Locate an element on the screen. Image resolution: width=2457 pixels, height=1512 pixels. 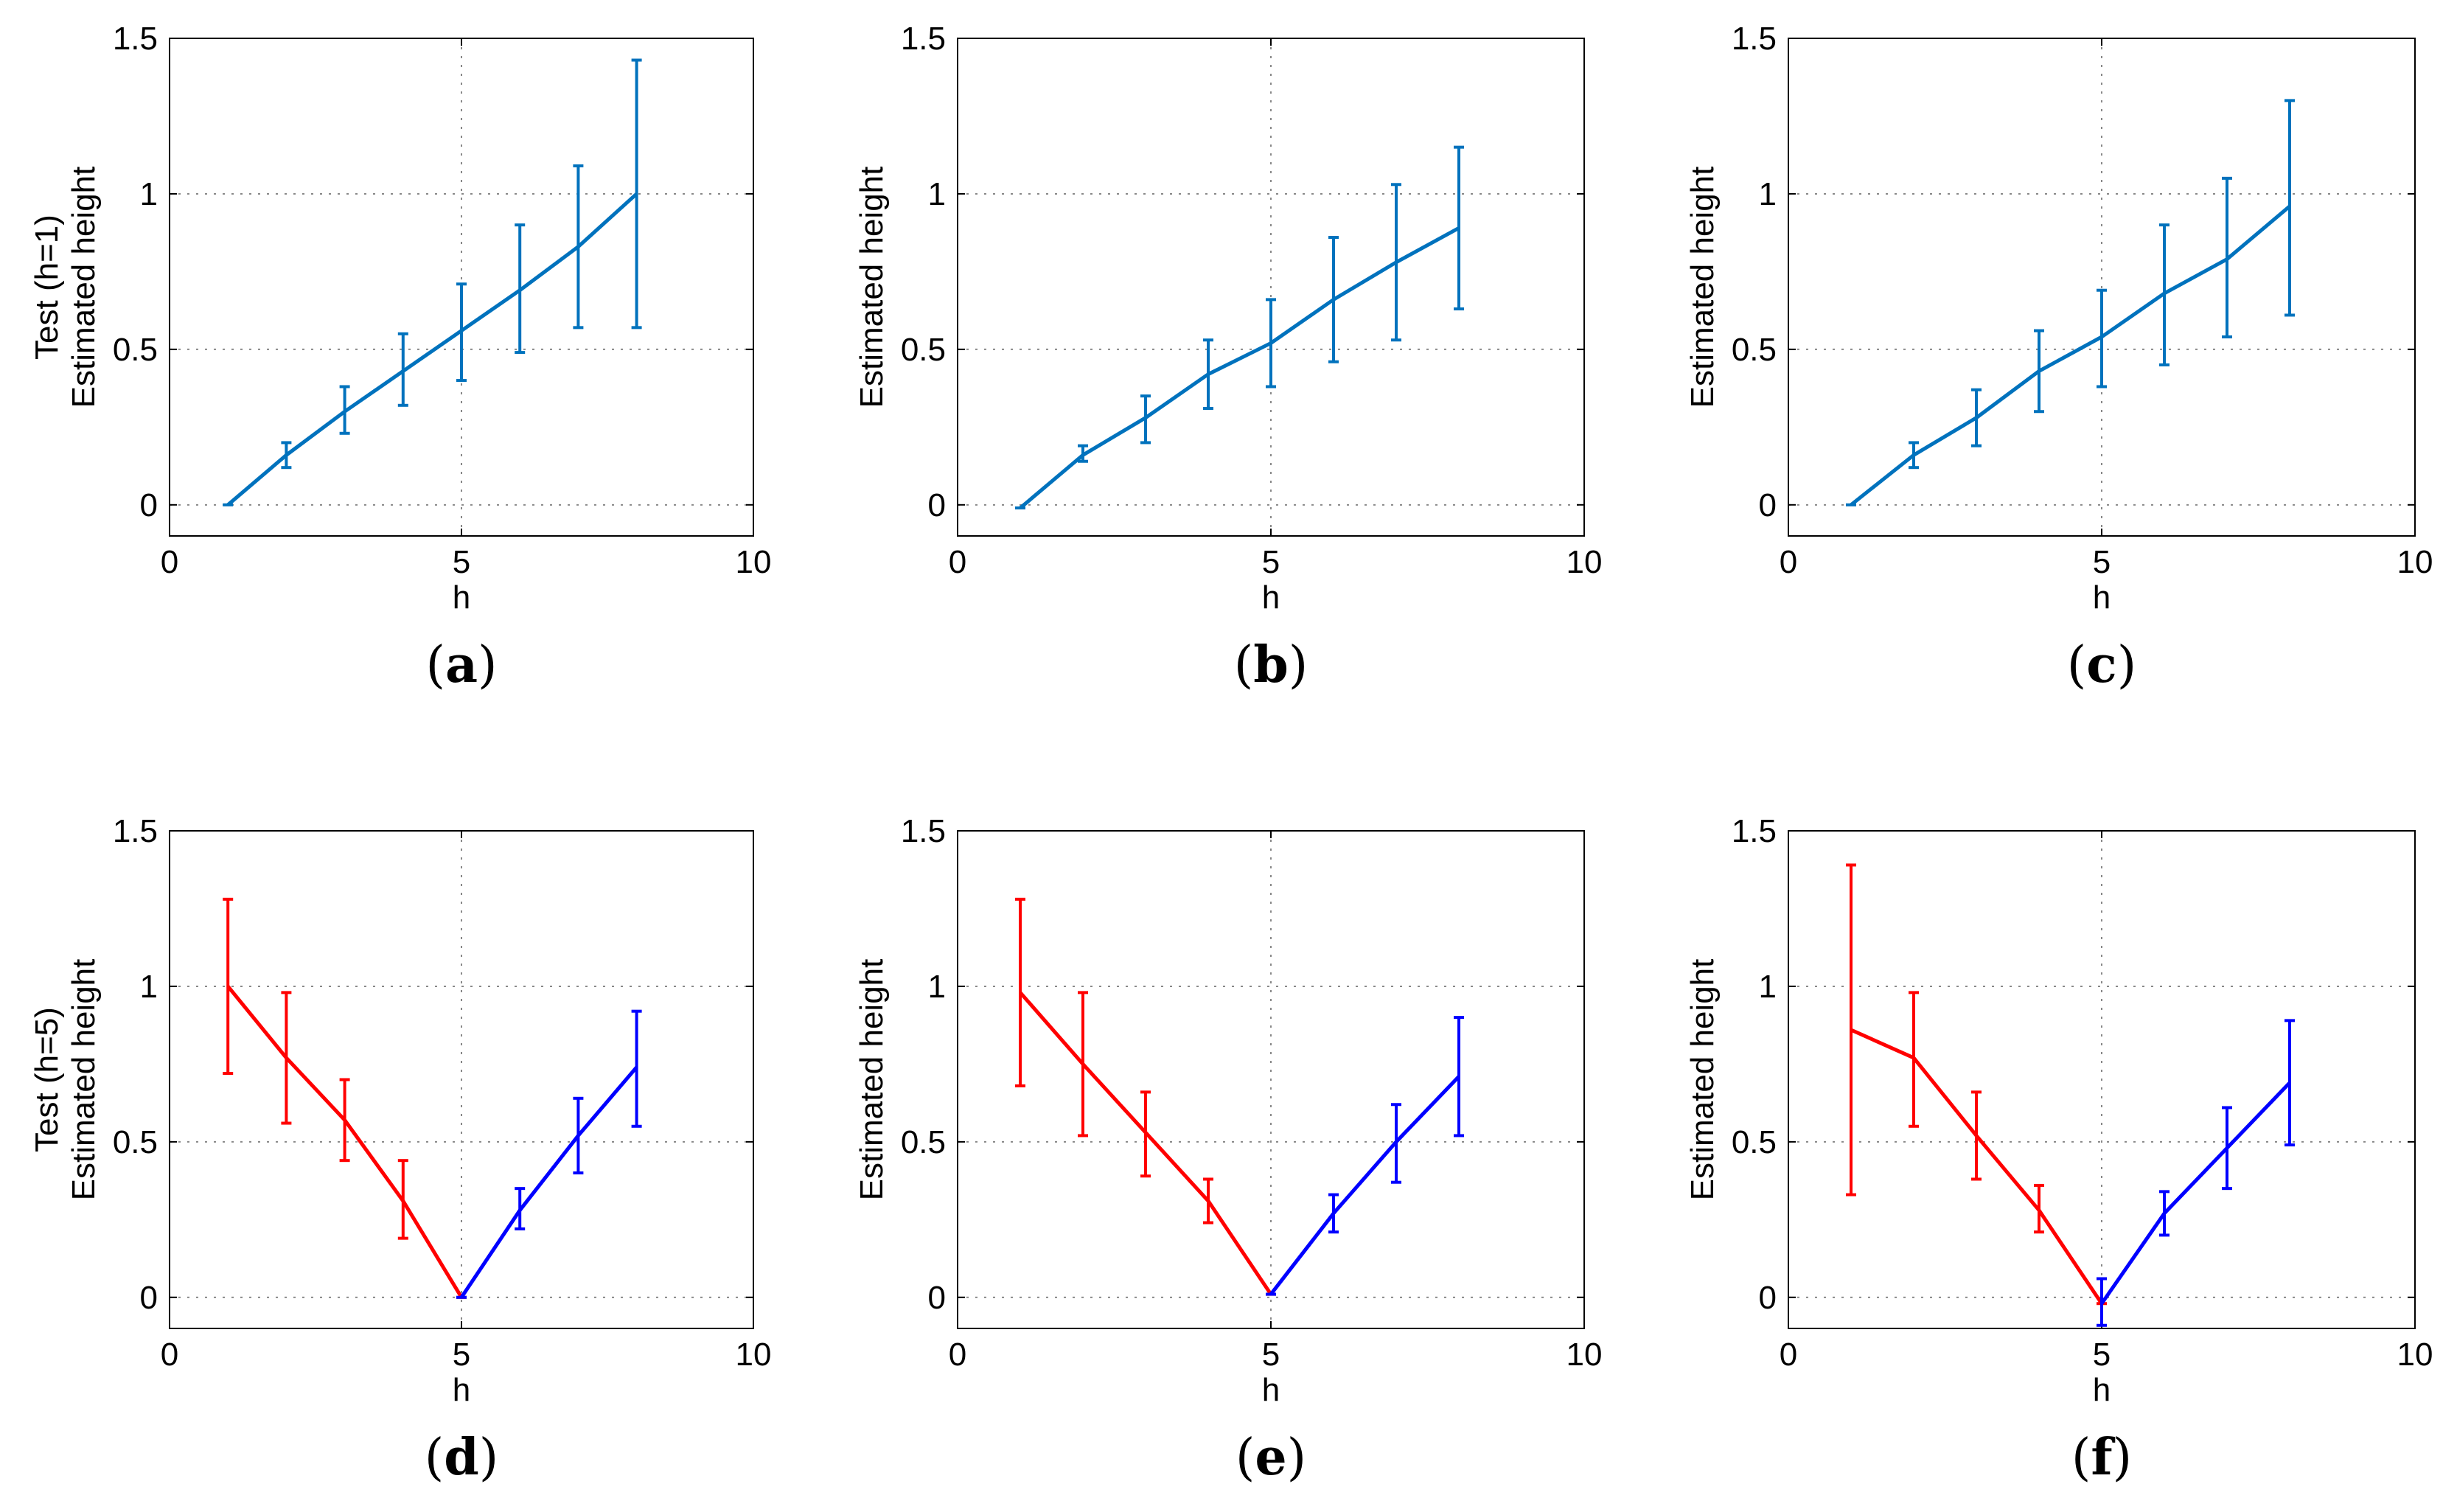
y-axis-label-test: Test (h=5) is located at coordinates (47, 1079).